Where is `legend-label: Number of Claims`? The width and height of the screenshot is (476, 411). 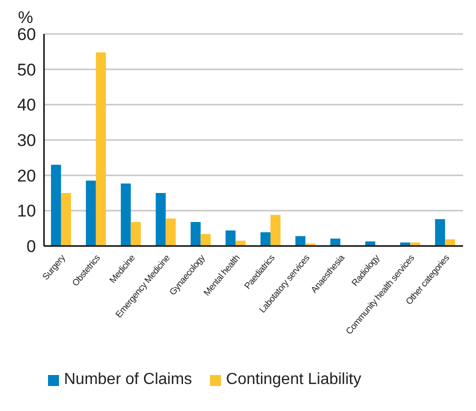 legend-label: Number of Claims is located at coordinates (128, 380).